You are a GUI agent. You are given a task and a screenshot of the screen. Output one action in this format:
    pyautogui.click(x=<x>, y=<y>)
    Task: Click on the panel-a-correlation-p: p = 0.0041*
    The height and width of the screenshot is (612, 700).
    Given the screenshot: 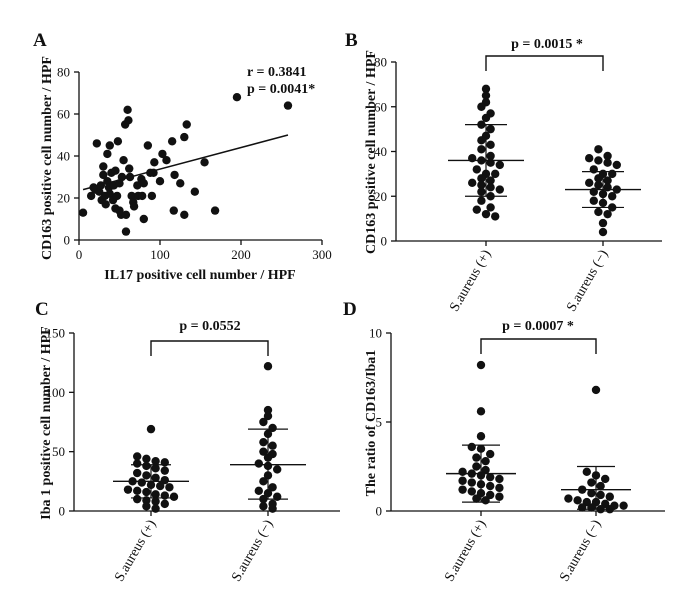 What is the action you would take?
    pyautogui.click(x=281, y=89)
    